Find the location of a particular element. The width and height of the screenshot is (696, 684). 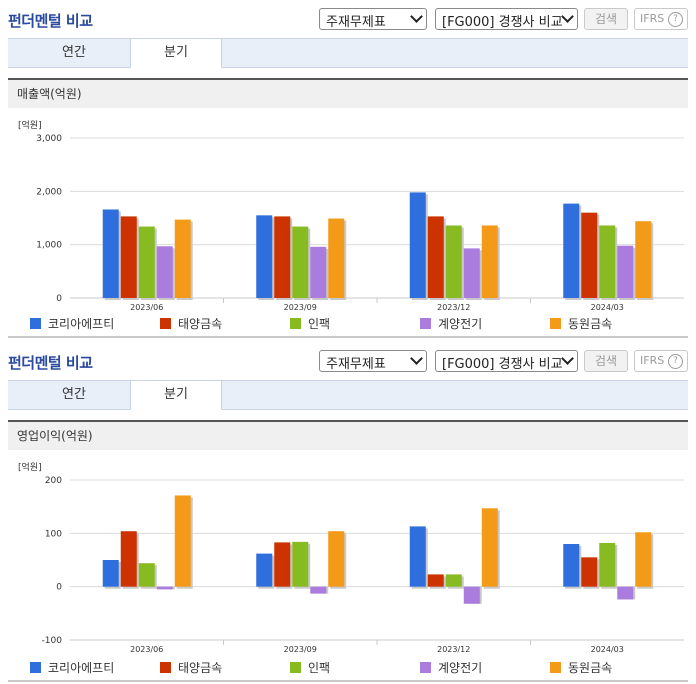

y-tick-label: 100 is located at coordinates (53, 534).